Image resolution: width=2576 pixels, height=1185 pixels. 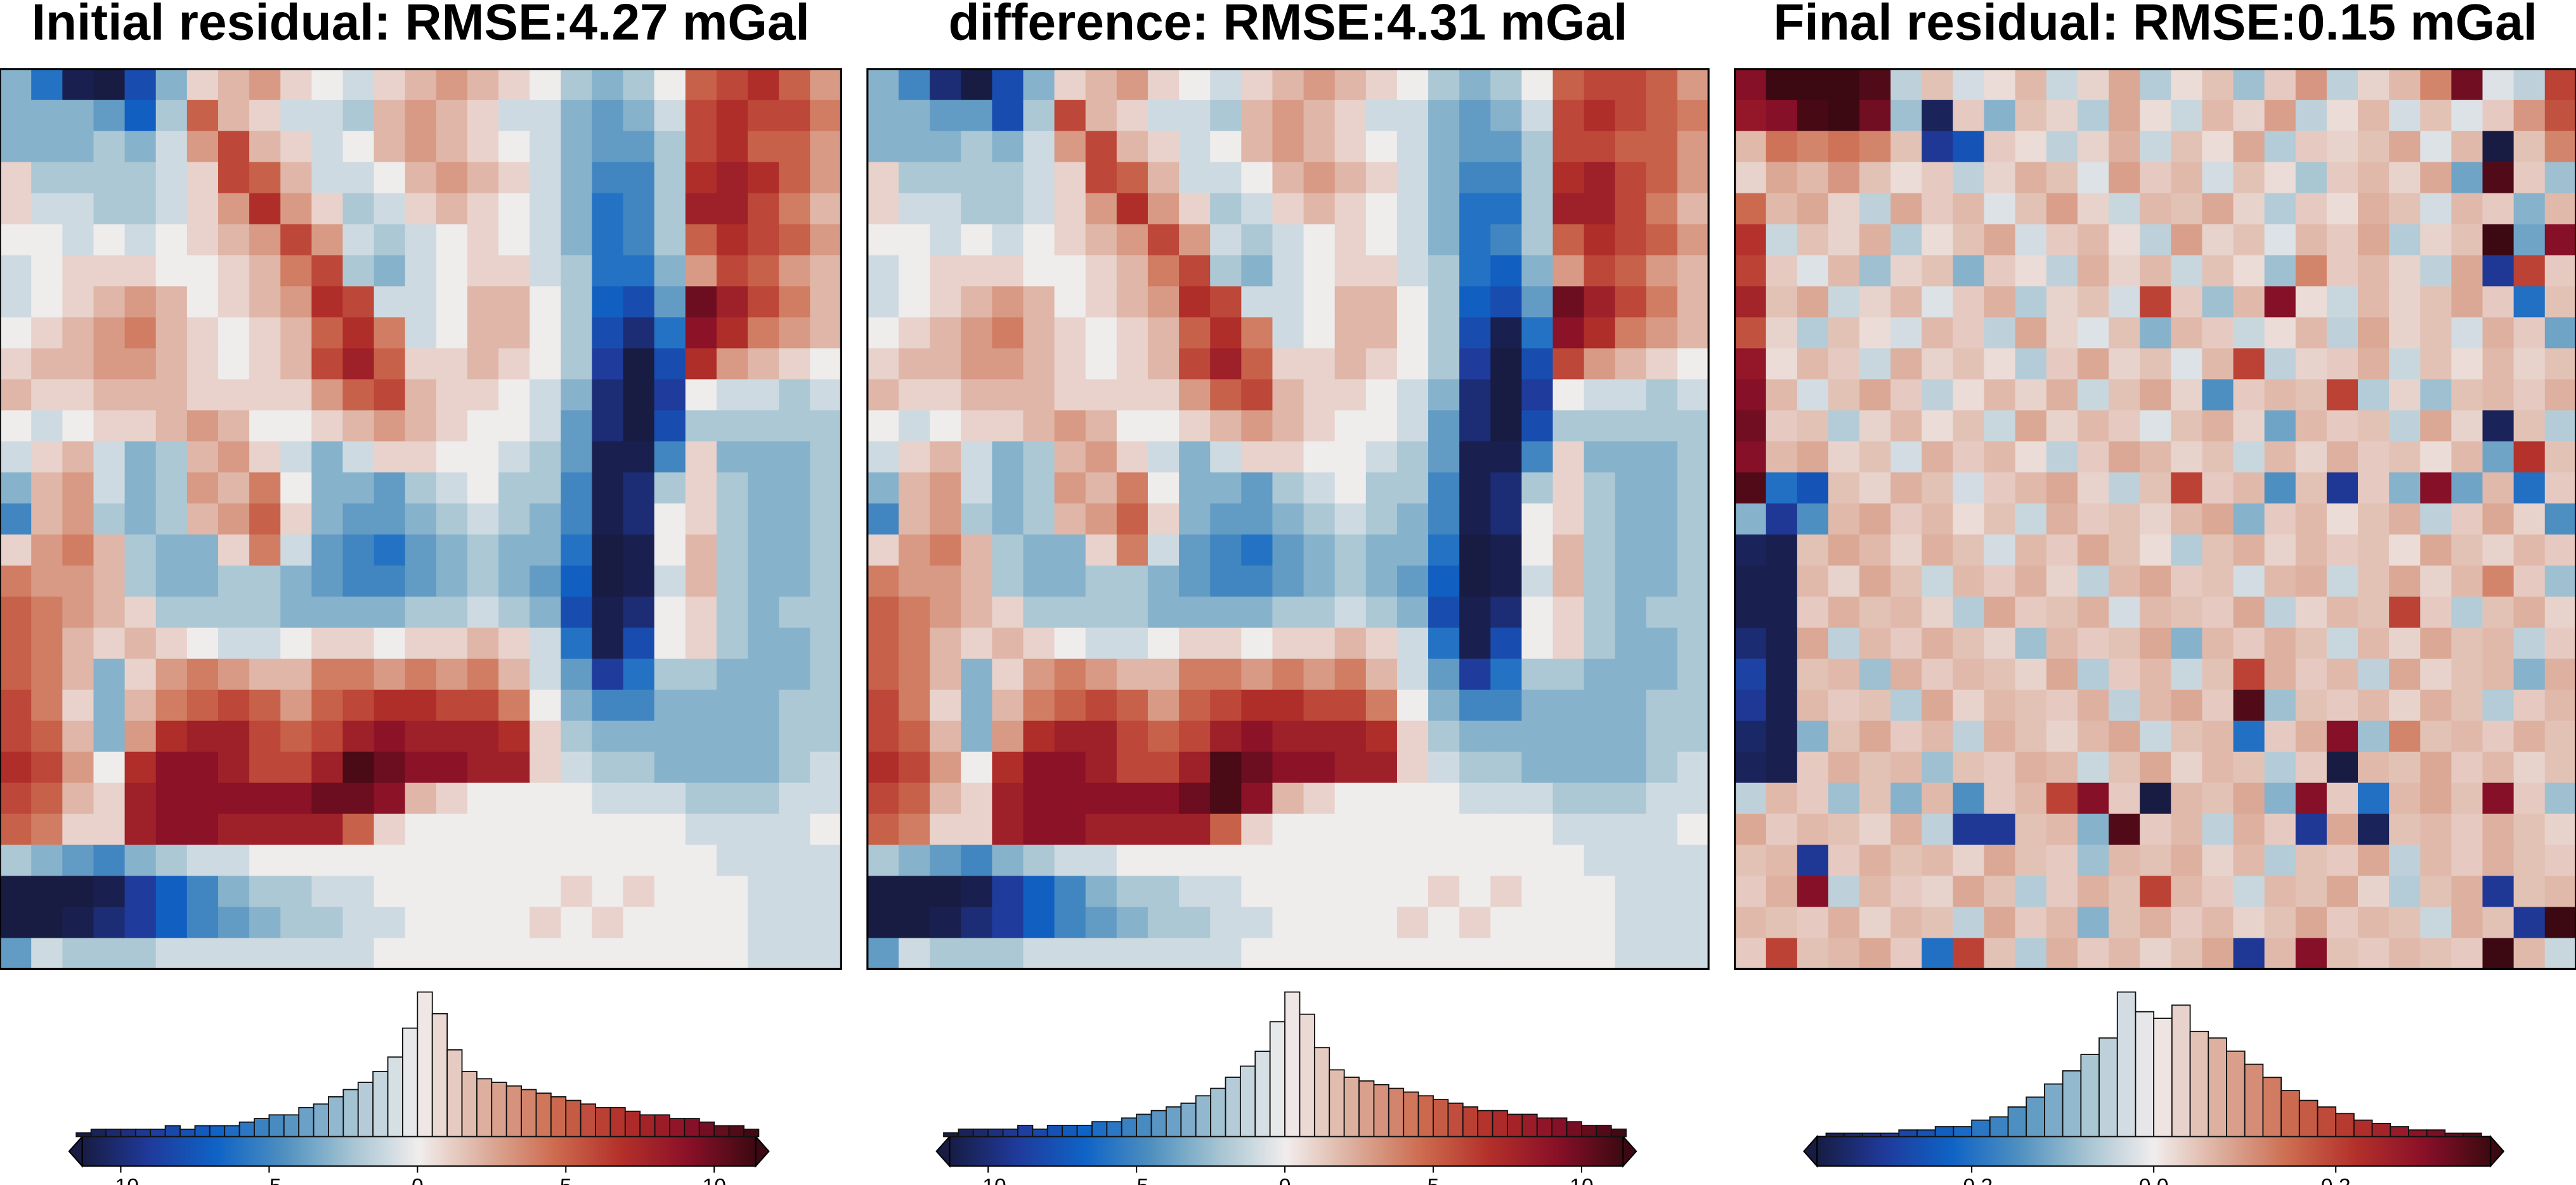 What do you see at coordinates (1136, 1180) in the screenshot?
I see `colorbar-tick-label: −5` at bounding box center [1136, 1180].